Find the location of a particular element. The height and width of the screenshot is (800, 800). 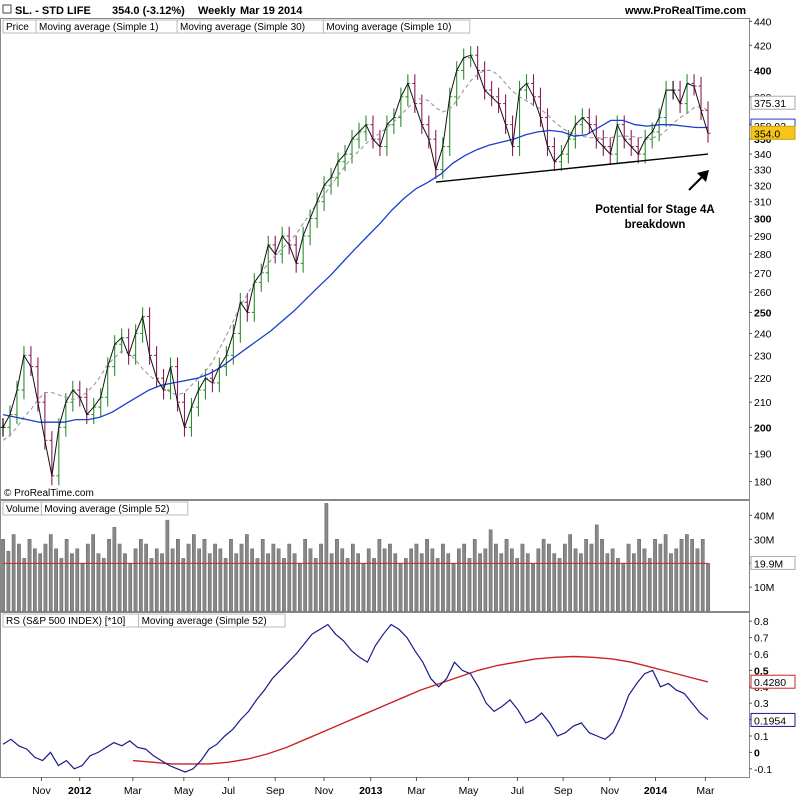

rs-tick-label: -0.1 is located at coordinates (763, 770).